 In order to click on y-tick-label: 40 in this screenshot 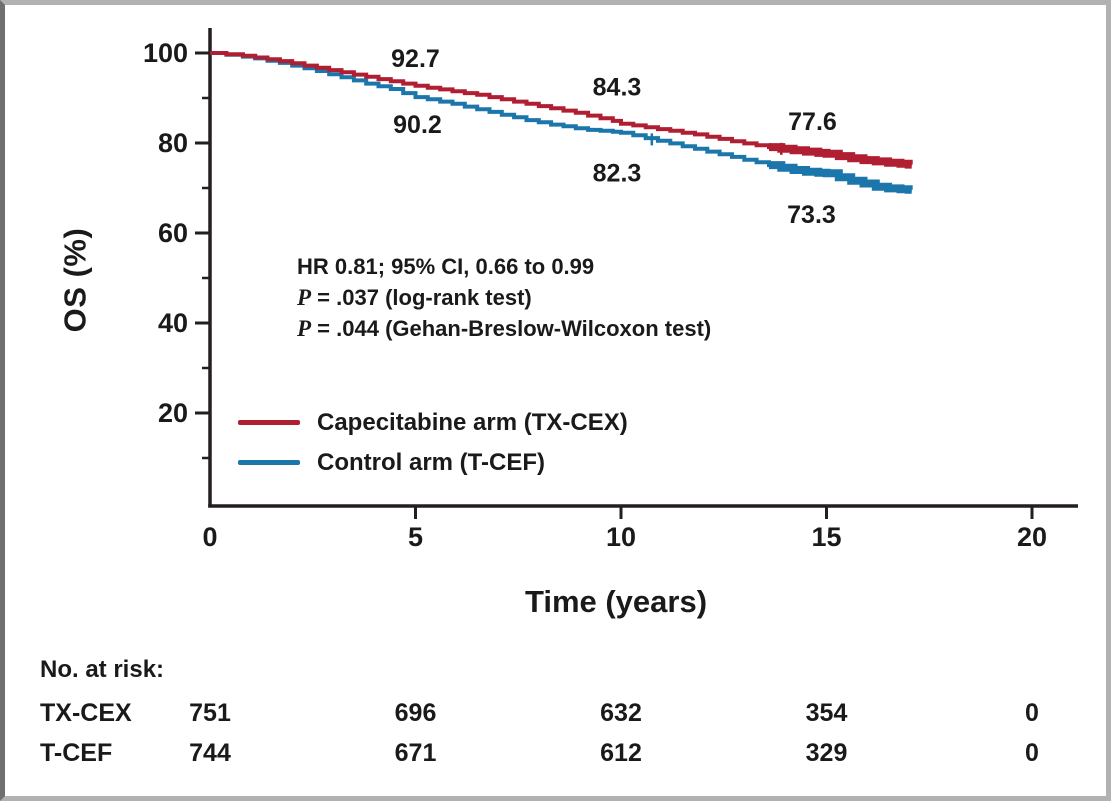, I will do `click(173, 323)`.